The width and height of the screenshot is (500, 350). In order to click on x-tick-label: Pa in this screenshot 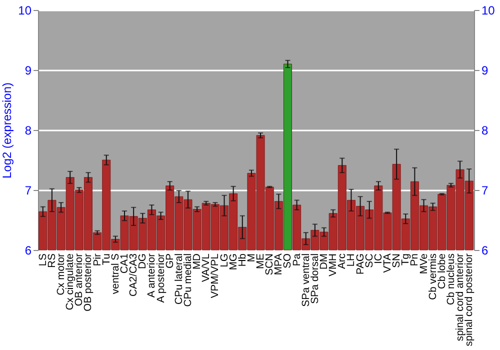, I will do `click(297, 259)`.